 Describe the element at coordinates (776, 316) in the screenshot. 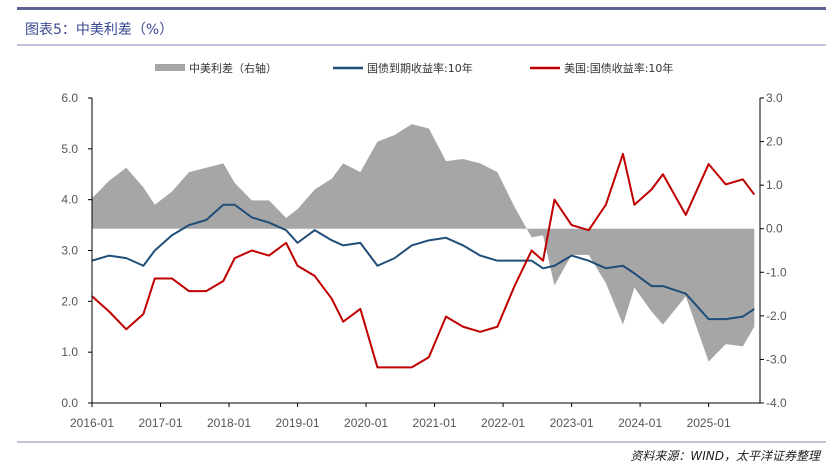

I see `right-tick-label: -2.0` at that location.